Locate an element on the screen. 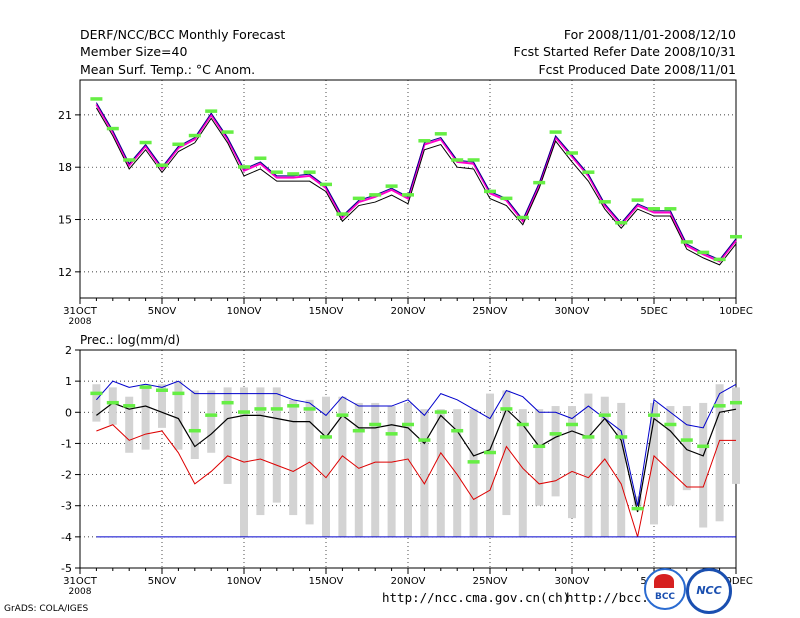 This screenshot has width=800, height=618. temp-y-tick-label: 12 is located at coordinates (65, 272).